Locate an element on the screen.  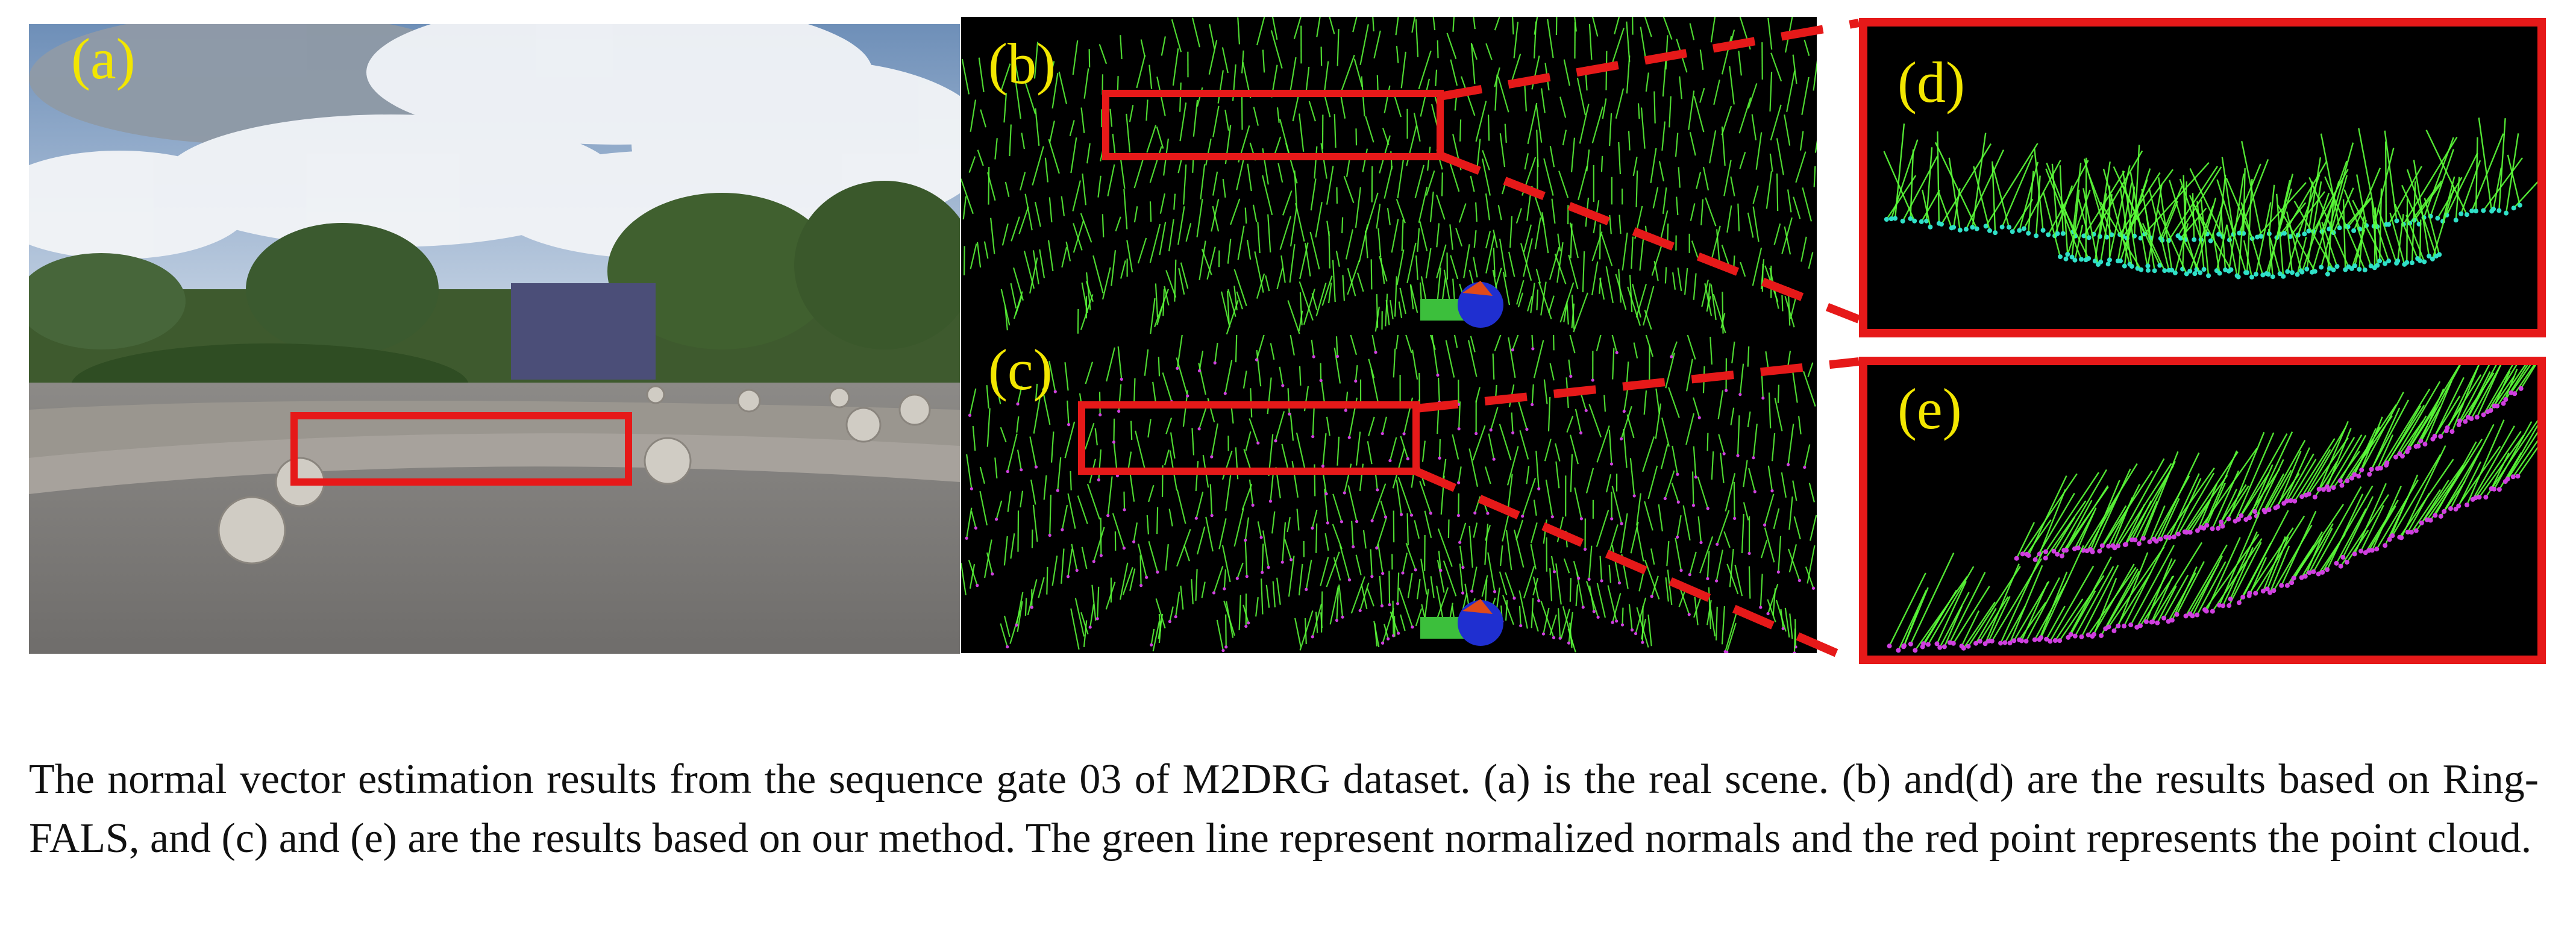
panel-c-our-method: (c) is located at coordinates (1389, 494).